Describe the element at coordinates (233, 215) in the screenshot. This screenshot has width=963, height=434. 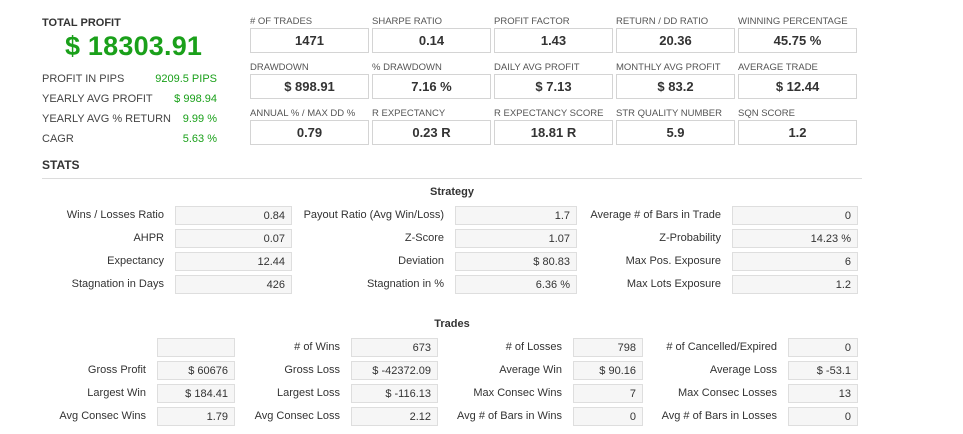
I see `strategy-row-value: 0.84` at that location.